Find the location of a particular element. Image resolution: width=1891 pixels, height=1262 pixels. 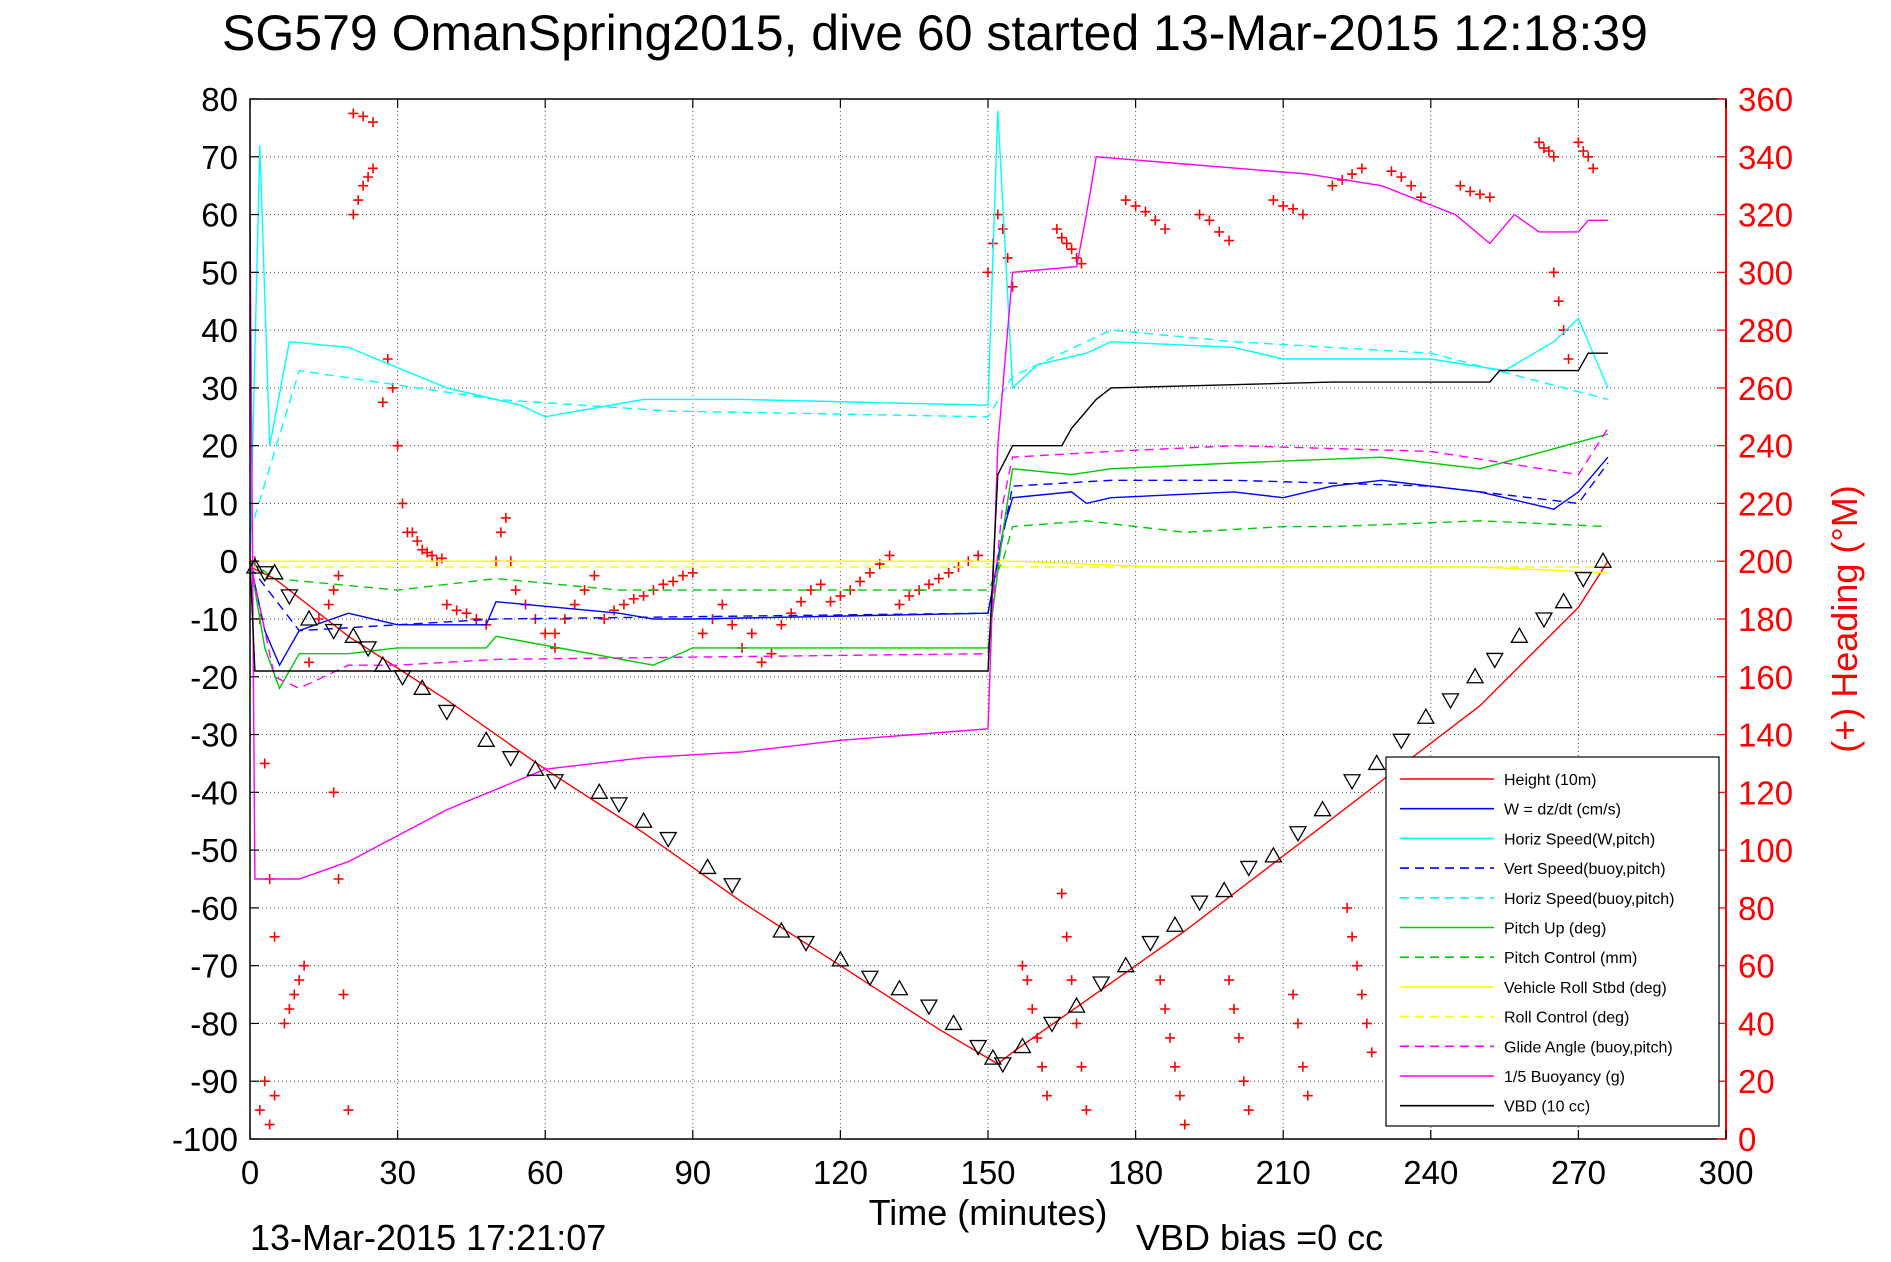

x-tick-label: 180 is located at coordinates (1135, 1172).